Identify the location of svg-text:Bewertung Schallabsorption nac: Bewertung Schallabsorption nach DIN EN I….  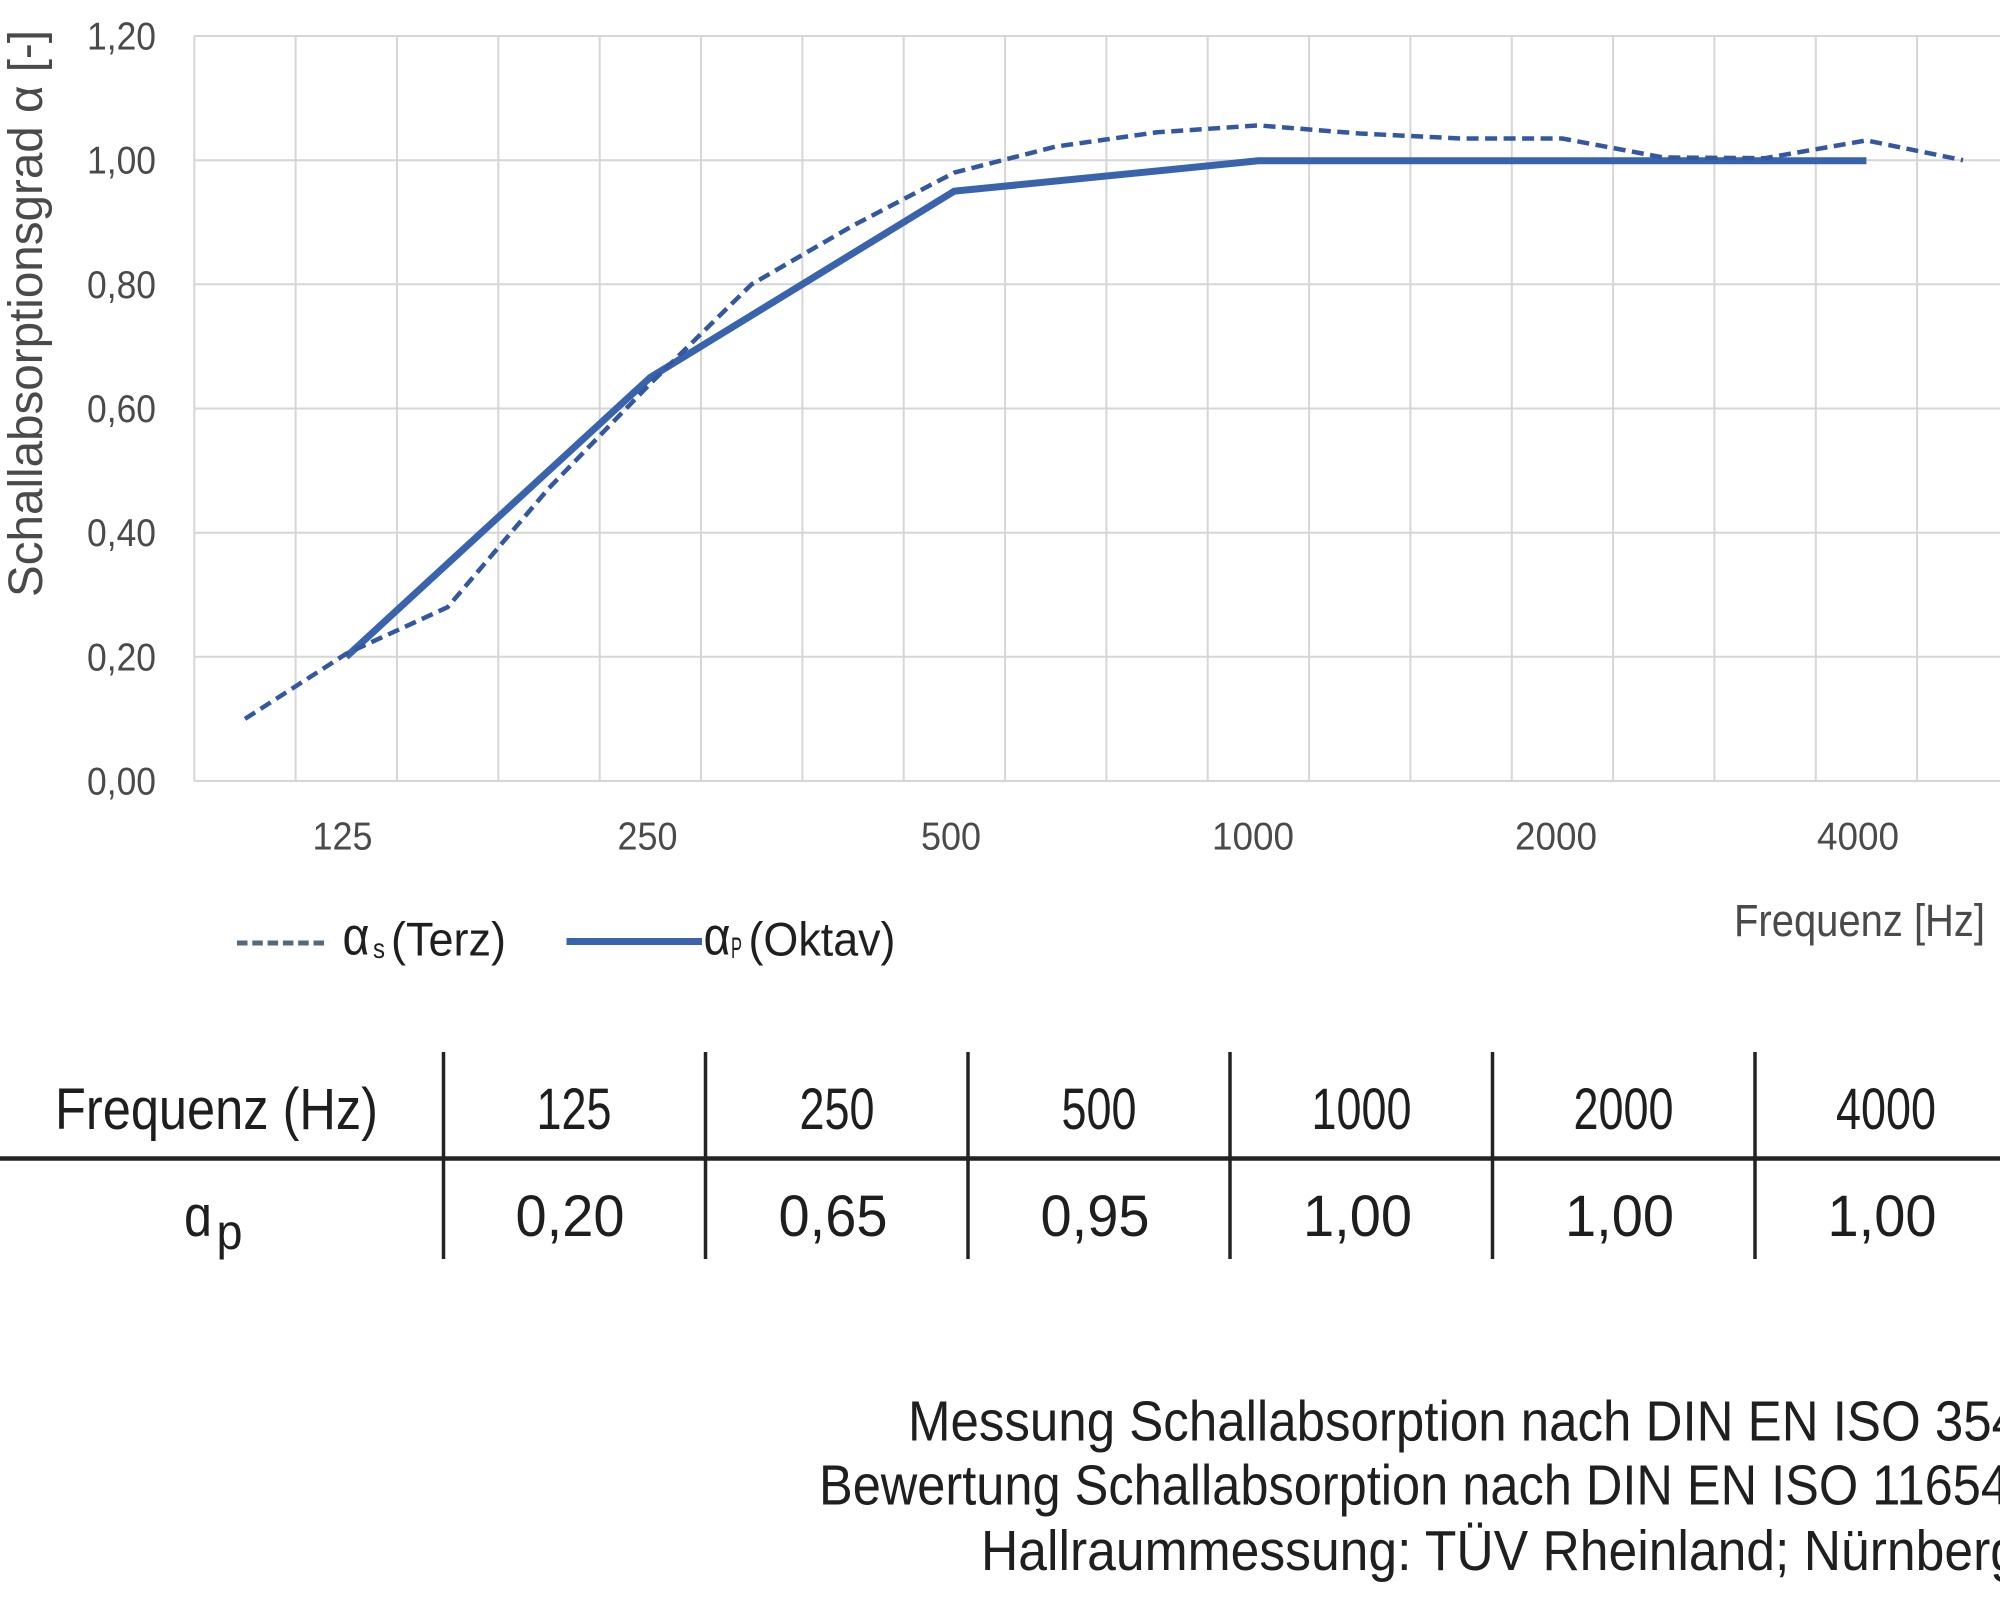
(1409, 1486).